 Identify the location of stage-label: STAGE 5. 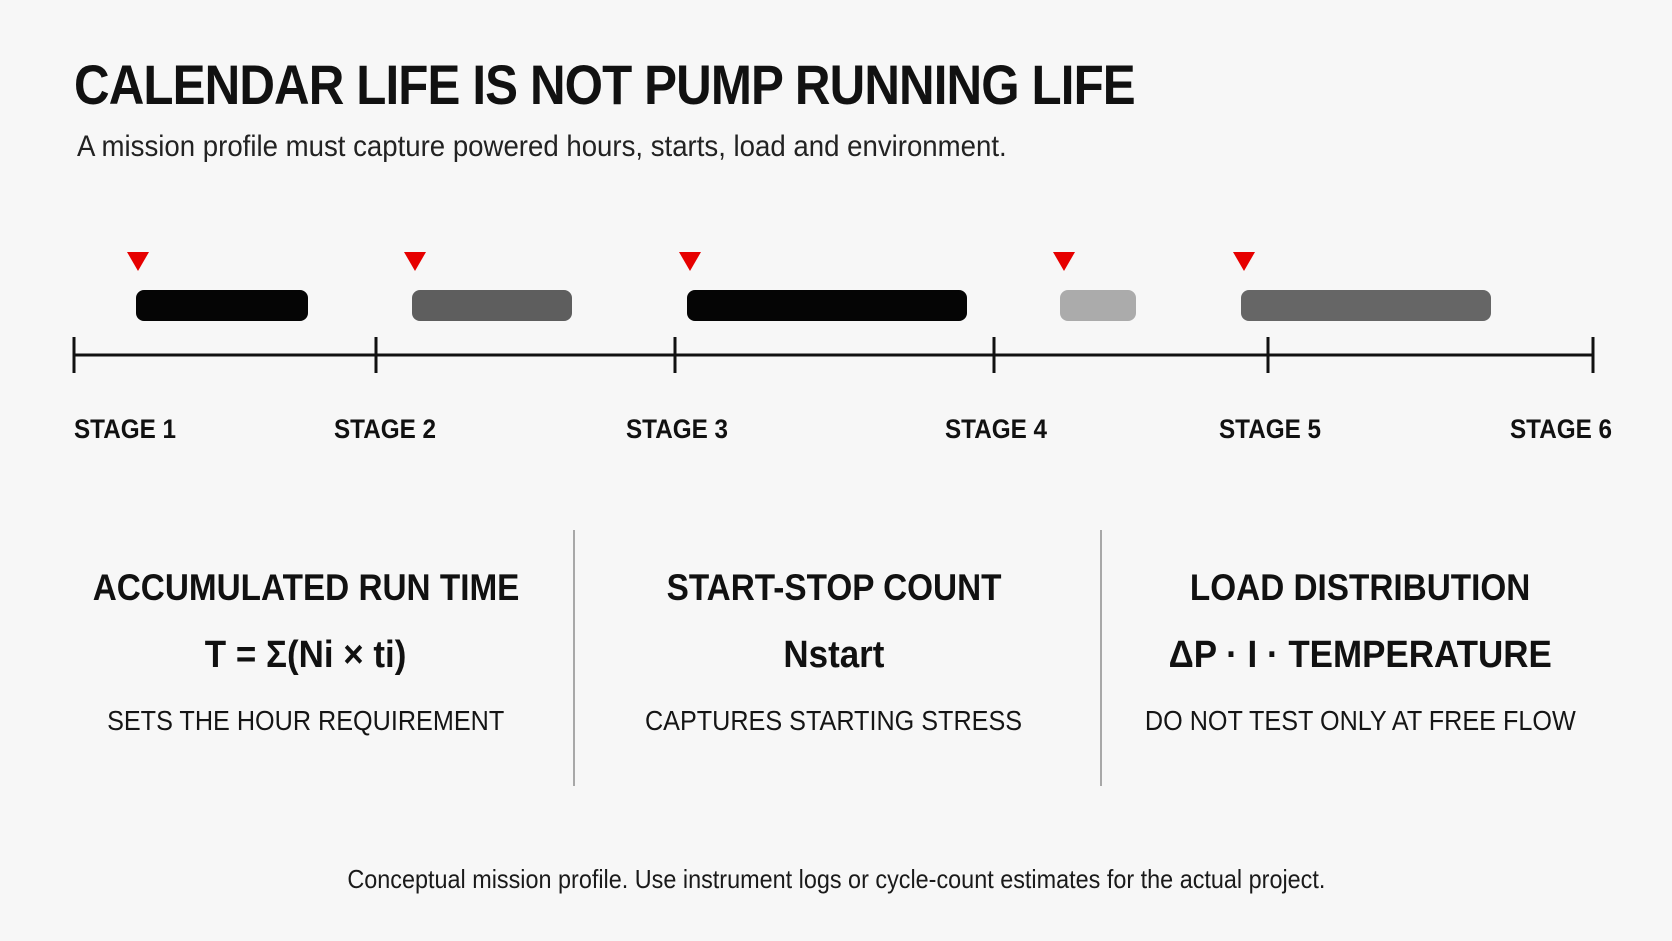
(1270, 429).